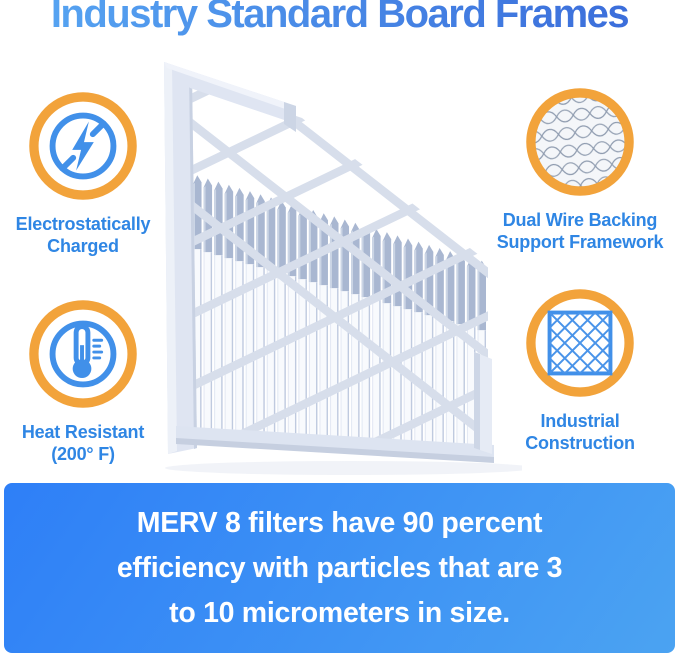 This screenshot has width=679, height=657. What do you see at coordinates (580, 432) in the screenshot?
I see `feature-label: Industrial Construction` at bounding box center [580, 432].